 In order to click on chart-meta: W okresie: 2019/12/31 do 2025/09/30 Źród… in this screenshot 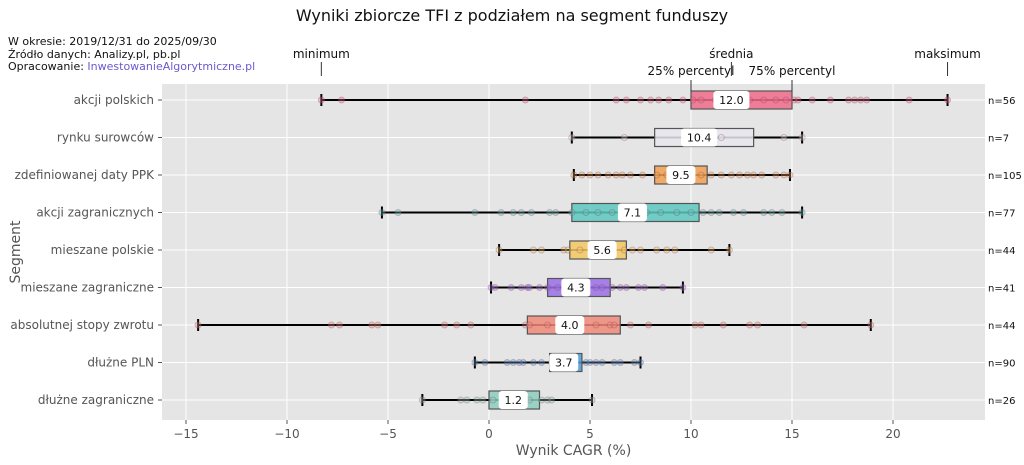, I will do `click(132, 54)`.